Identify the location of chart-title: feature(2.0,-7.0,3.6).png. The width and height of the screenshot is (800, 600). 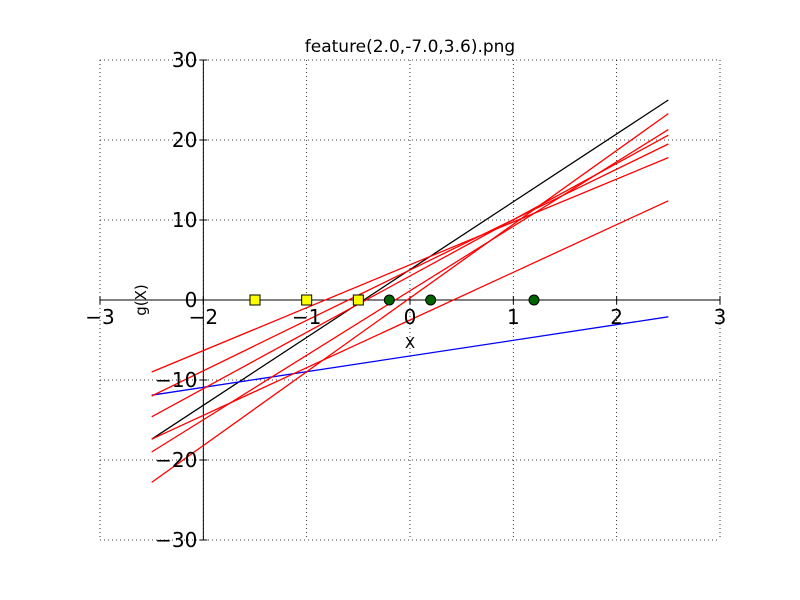
(410, 47).